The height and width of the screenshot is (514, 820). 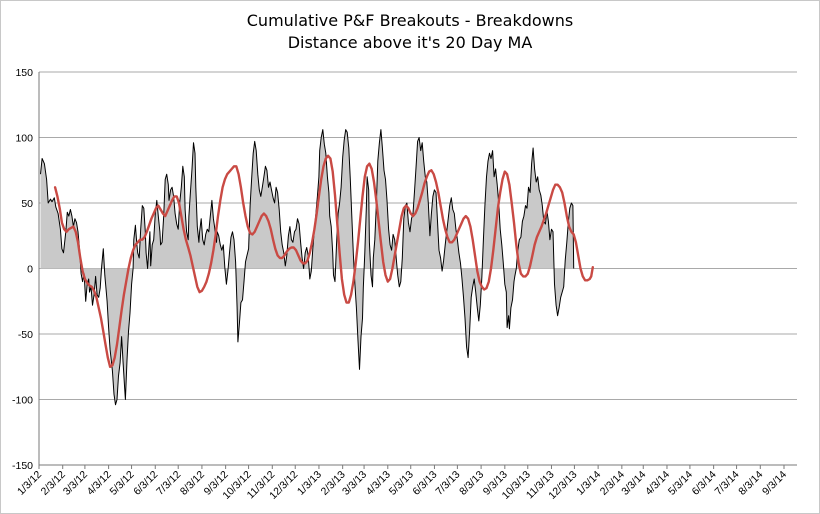 I want to click on x-tick-label: 8/3/13, so click(x=471, y=483).